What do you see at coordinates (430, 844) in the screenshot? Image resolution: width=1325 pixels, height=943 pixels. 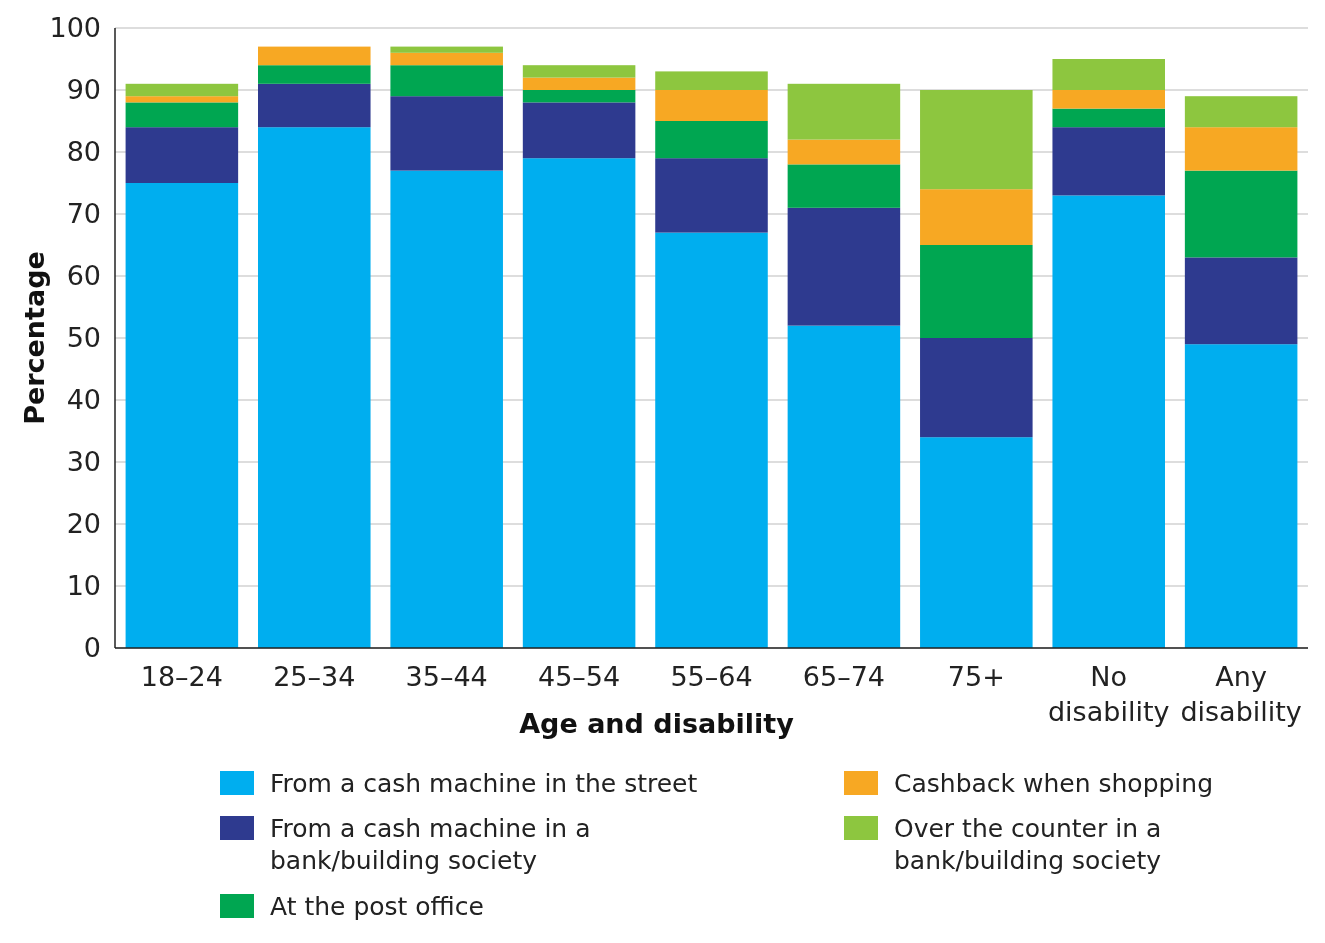 I see `legend-label: From a cash machine in a bank/building society` at bounding box center [430, 844].